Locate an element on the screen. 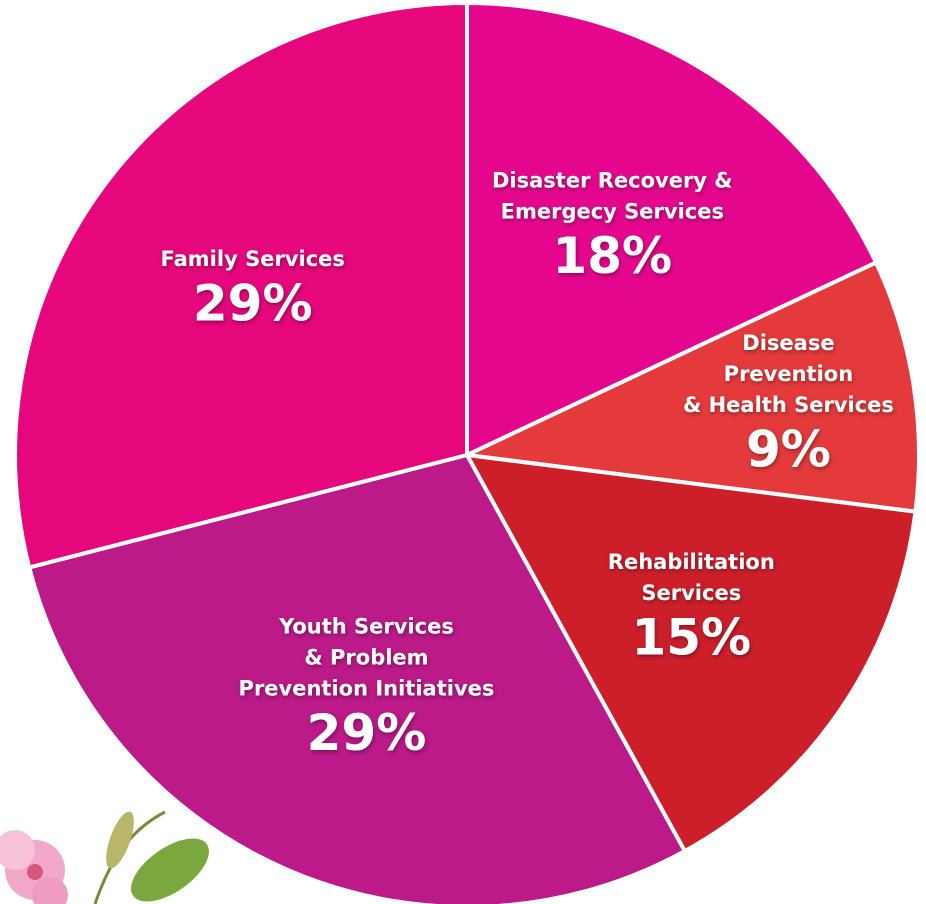 This screenshot has width=926, height=904. slice-label: Disaster Recovery & is located at coordinates (612, 181).